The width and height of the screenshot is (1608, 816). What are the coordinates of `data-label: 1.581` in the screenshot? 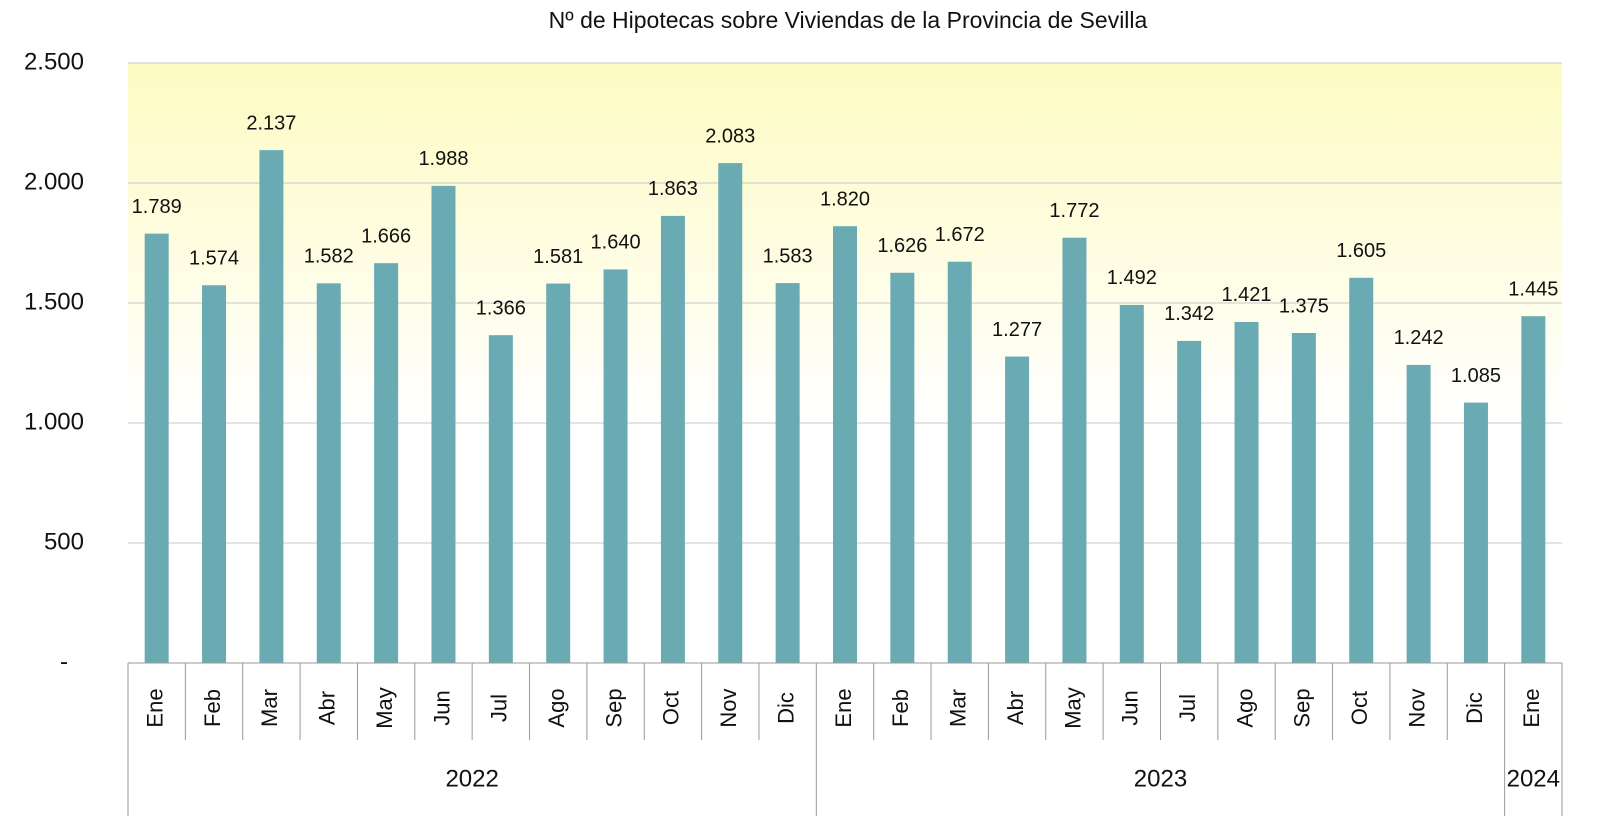 It's located at (558, 257).